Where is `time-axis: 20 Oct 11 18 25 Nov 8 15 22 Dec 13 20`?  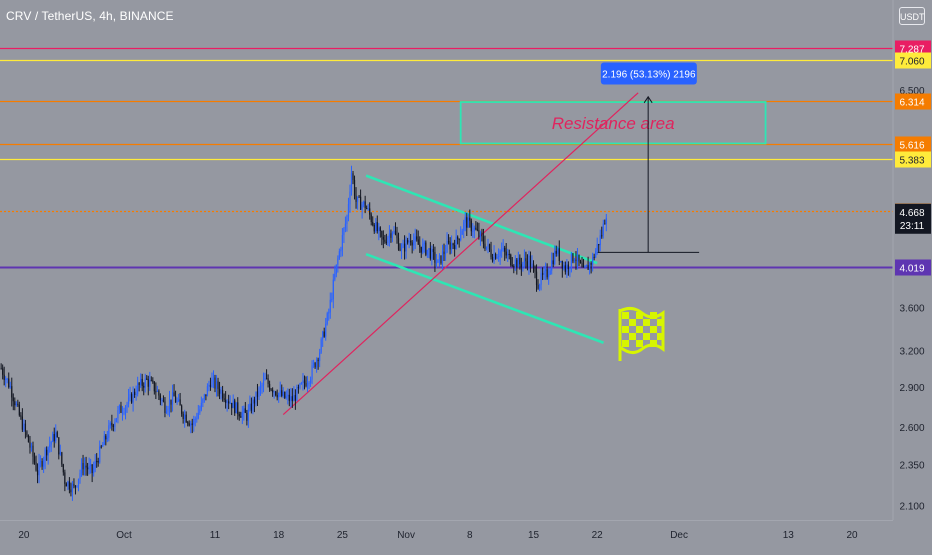 time-axis: 20 Oct 11 18 25 Nov 8 15 22 Dec 13 20 is located at coordinates (446, 535).